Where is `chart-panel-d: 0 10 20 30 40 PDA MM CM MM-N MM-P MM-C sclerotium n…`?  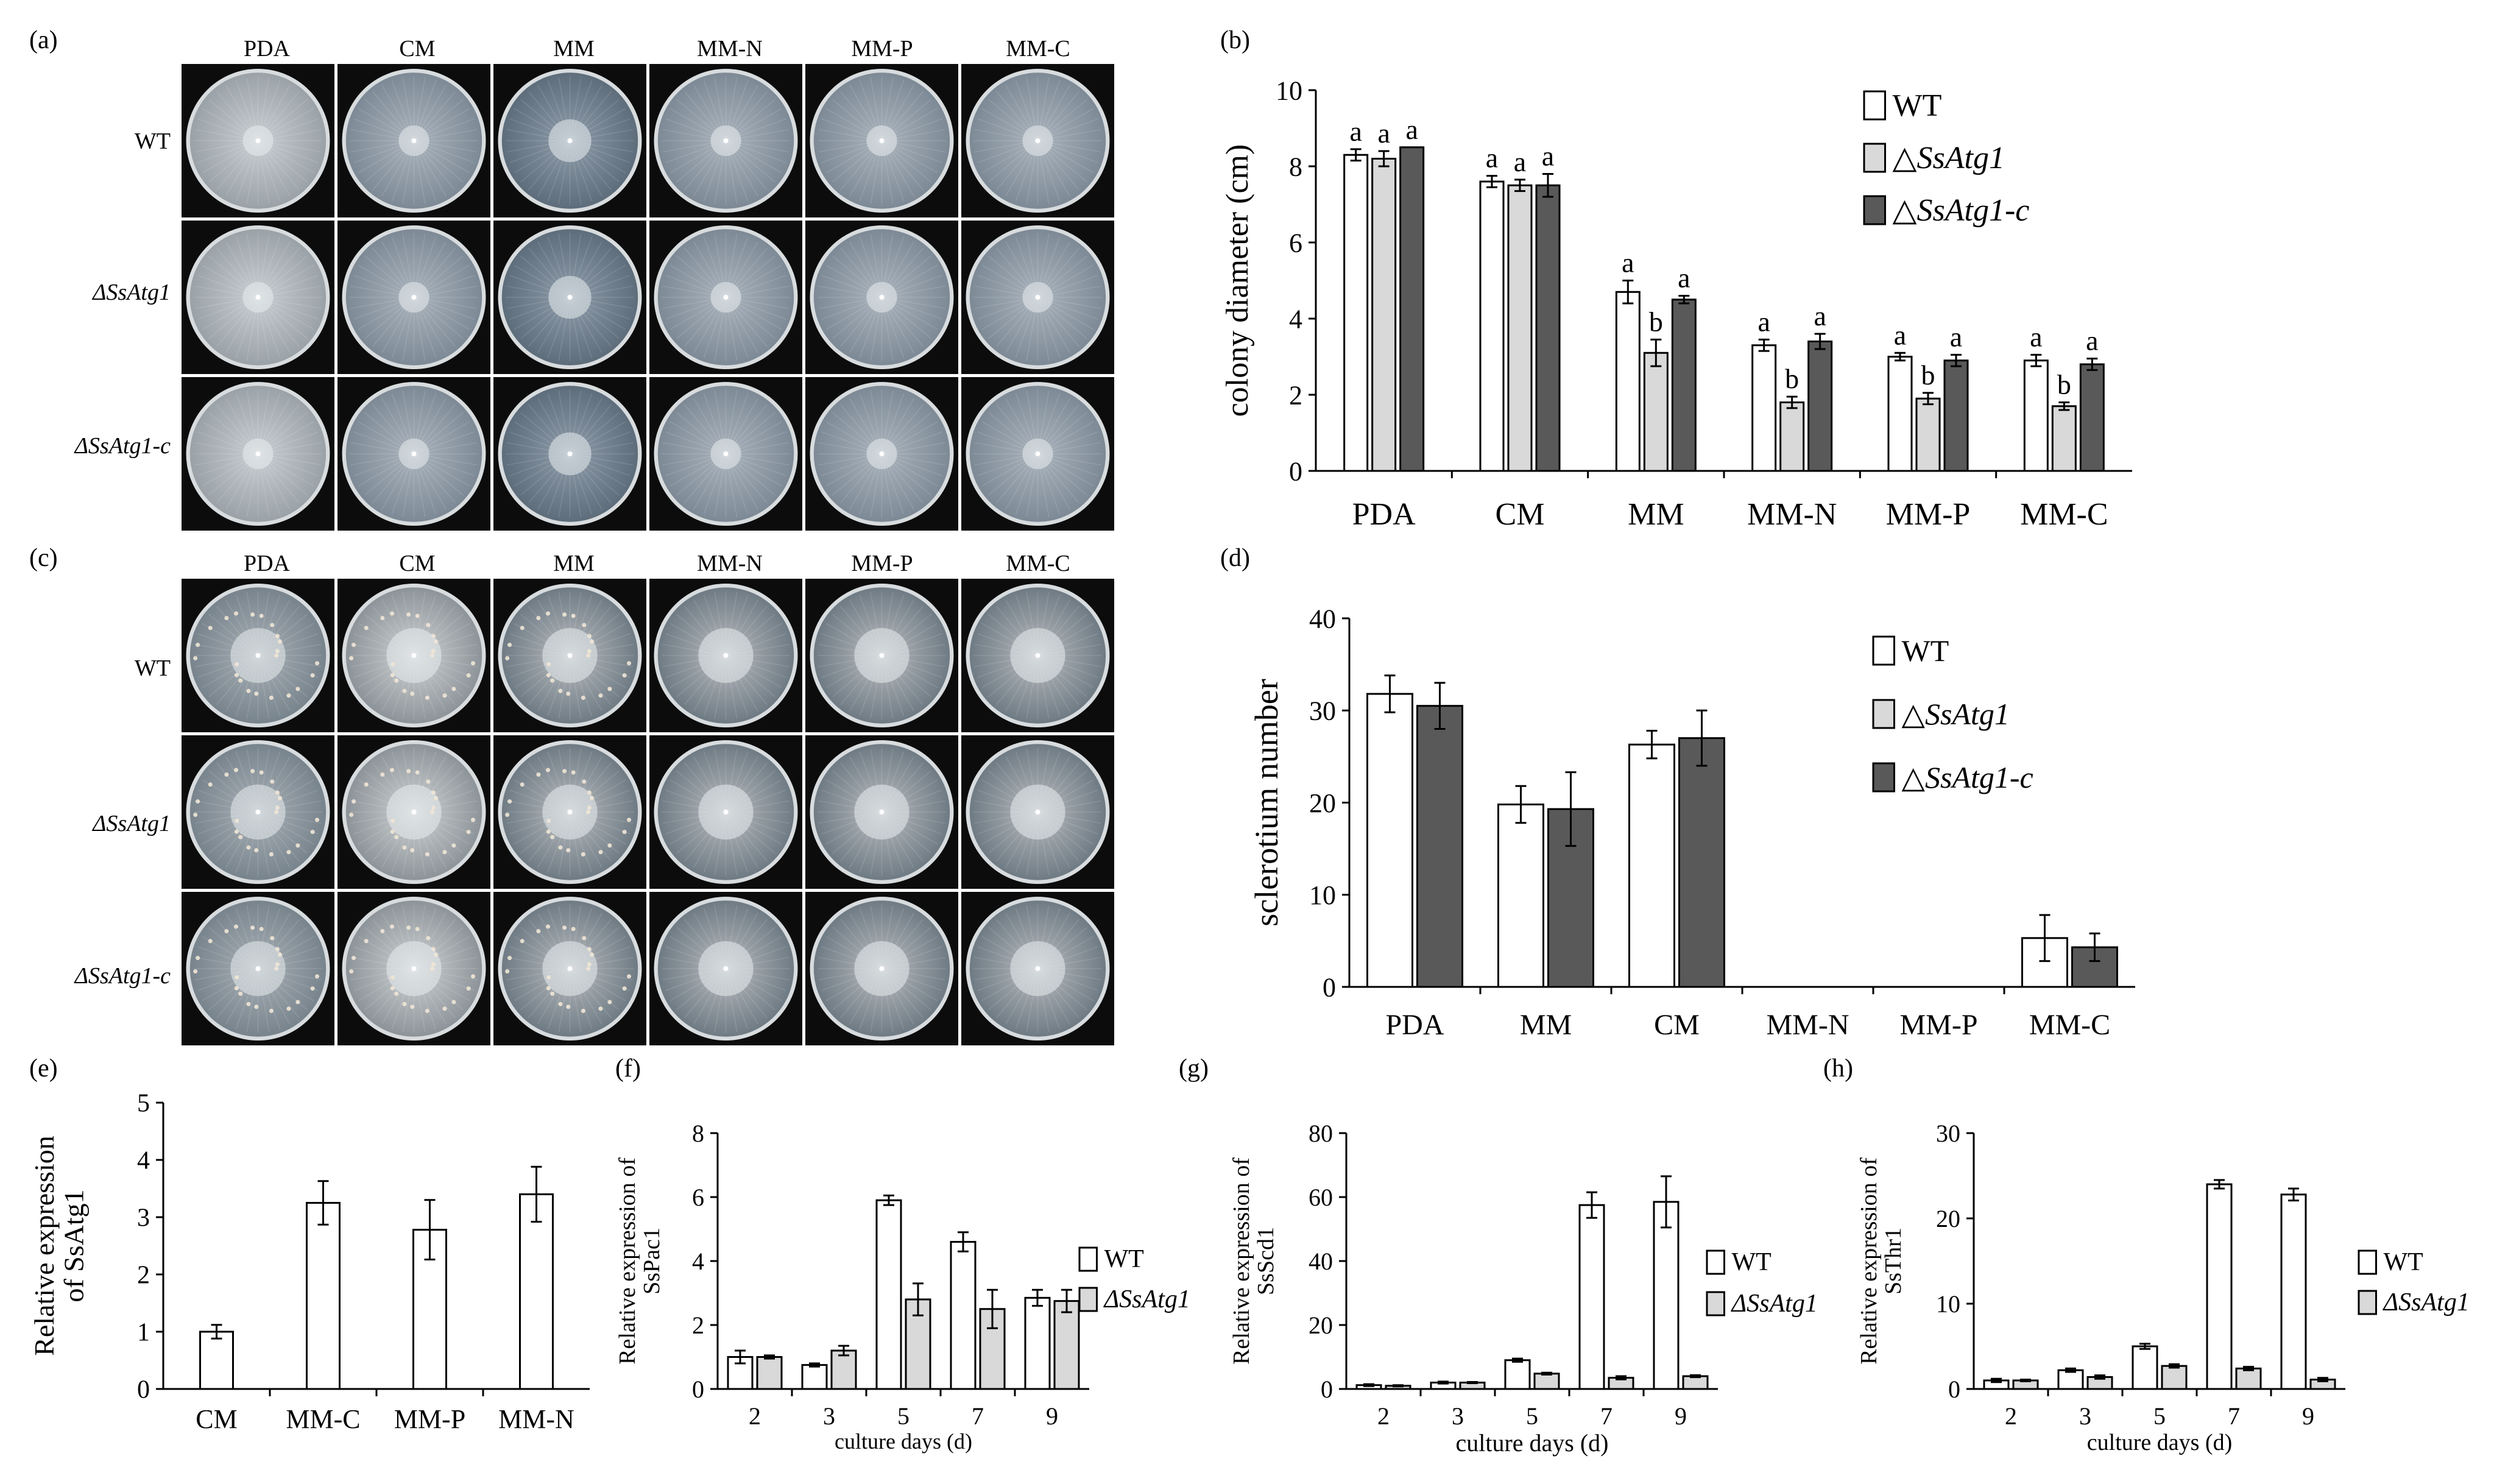
chart-panel-d: 0 10 20 30 40 PDA MM CM MM-N MM-P MM-C sclerotium n… is located at coordinates (1691, 822).